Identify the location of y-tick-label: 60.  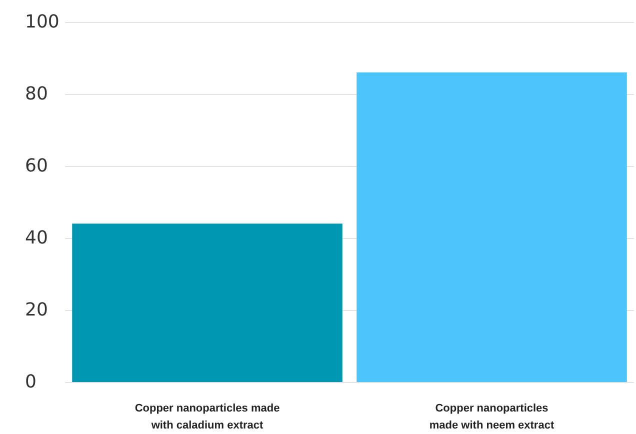
(36, 166).